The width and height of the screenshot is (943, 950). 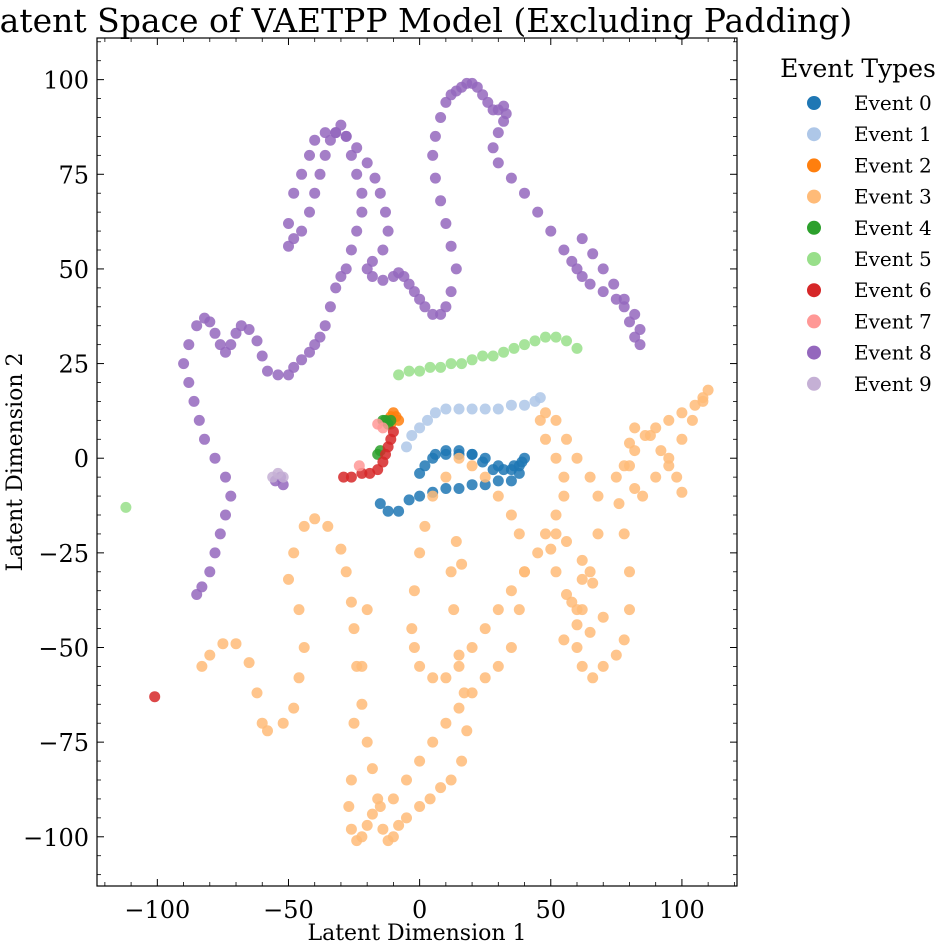 What do you see at coordinates (869, 290) in the screenshot?
I see `legend-item: Event 6` at bounding box center [869, 290].